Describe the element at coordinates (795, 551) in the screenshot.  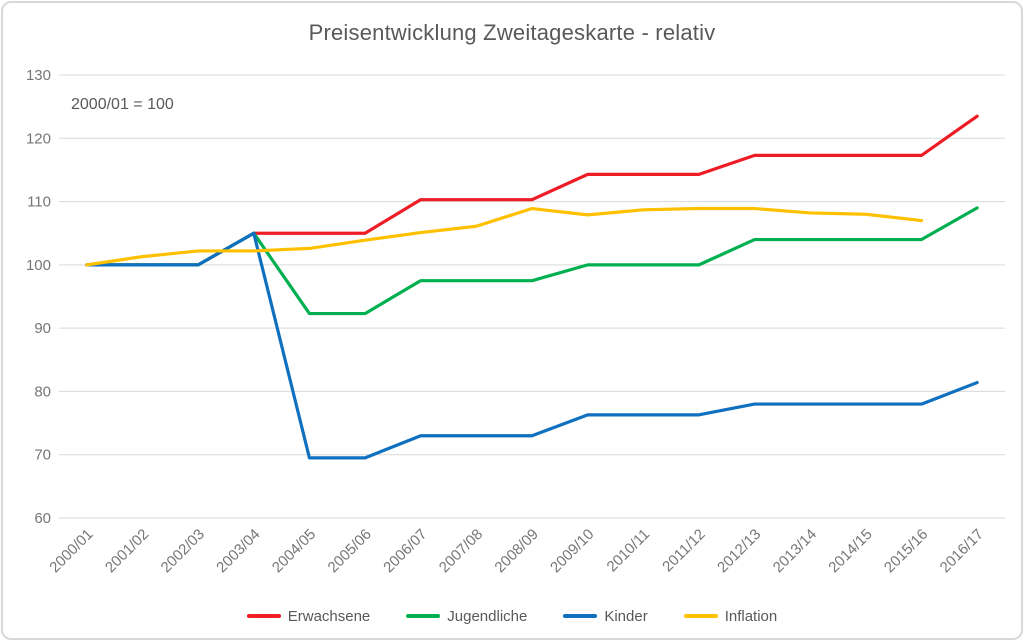
I see `x-axis-tick-label: 2013/14` at that location.